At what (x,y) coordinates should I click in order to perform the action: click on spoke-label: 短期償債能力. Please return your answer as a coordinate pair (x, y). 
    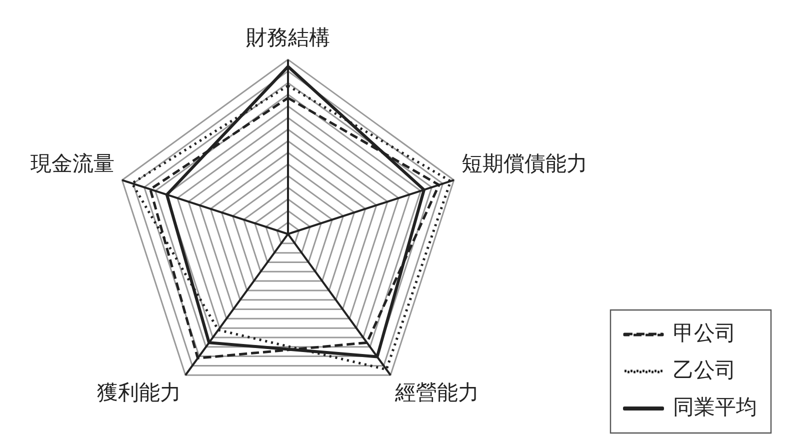
    Looking at the image, I should click on (525, 163).